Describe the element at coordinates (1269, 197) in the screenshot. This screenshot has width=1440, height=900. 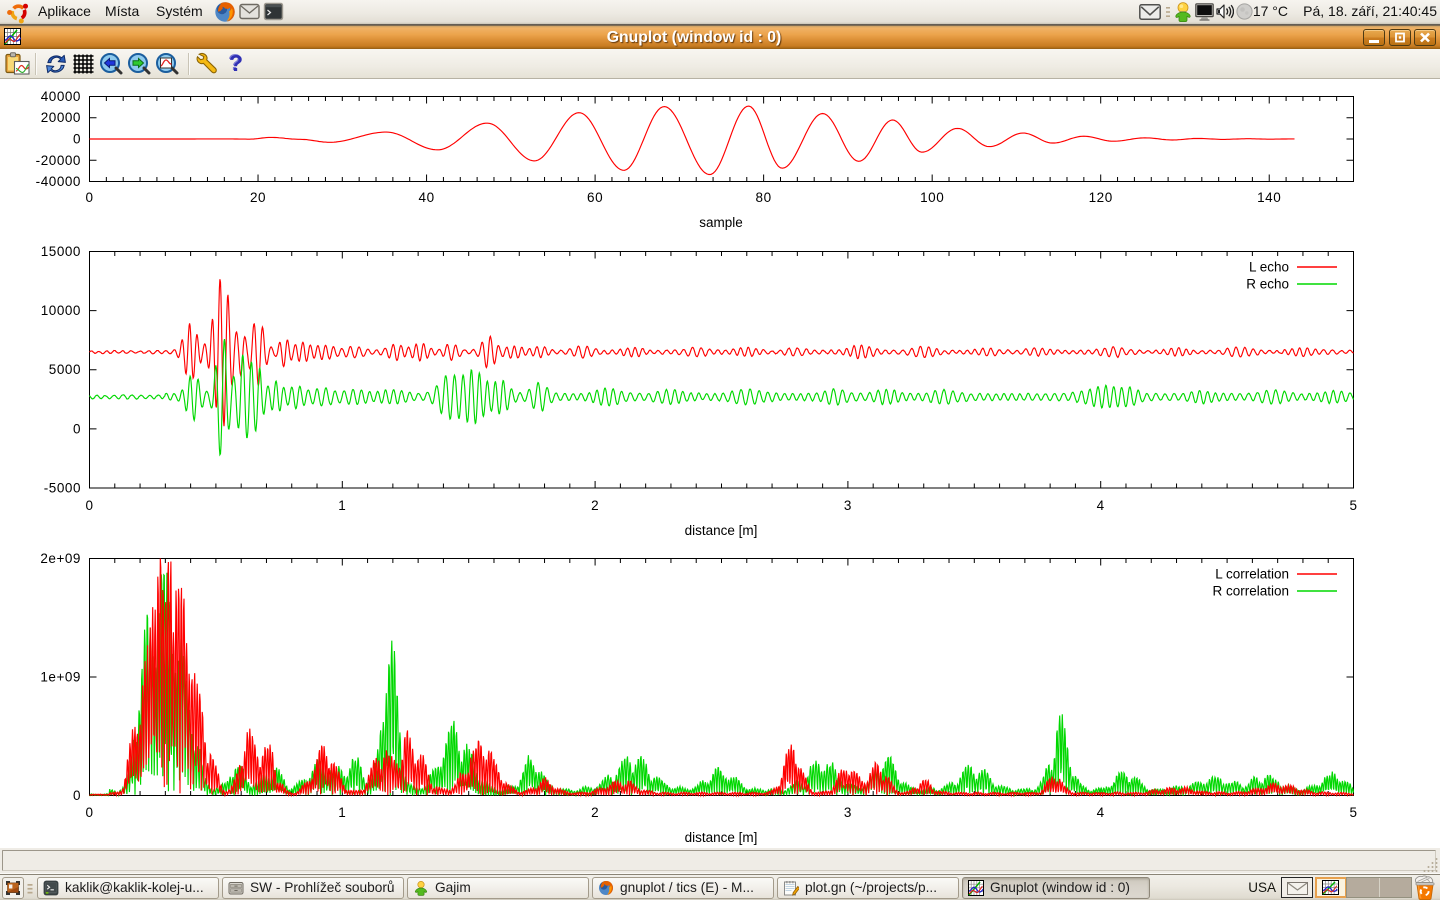
I see `svg-text: 140` at that location.